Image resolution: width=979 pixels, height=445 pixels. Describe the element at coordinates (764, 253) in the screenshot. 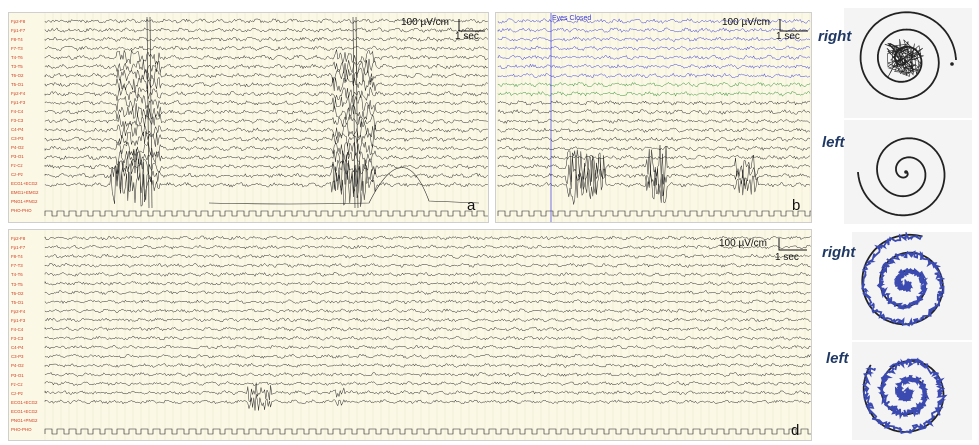

I see `scale-bar-d: 100 µV/cm 1 sec` at that location.